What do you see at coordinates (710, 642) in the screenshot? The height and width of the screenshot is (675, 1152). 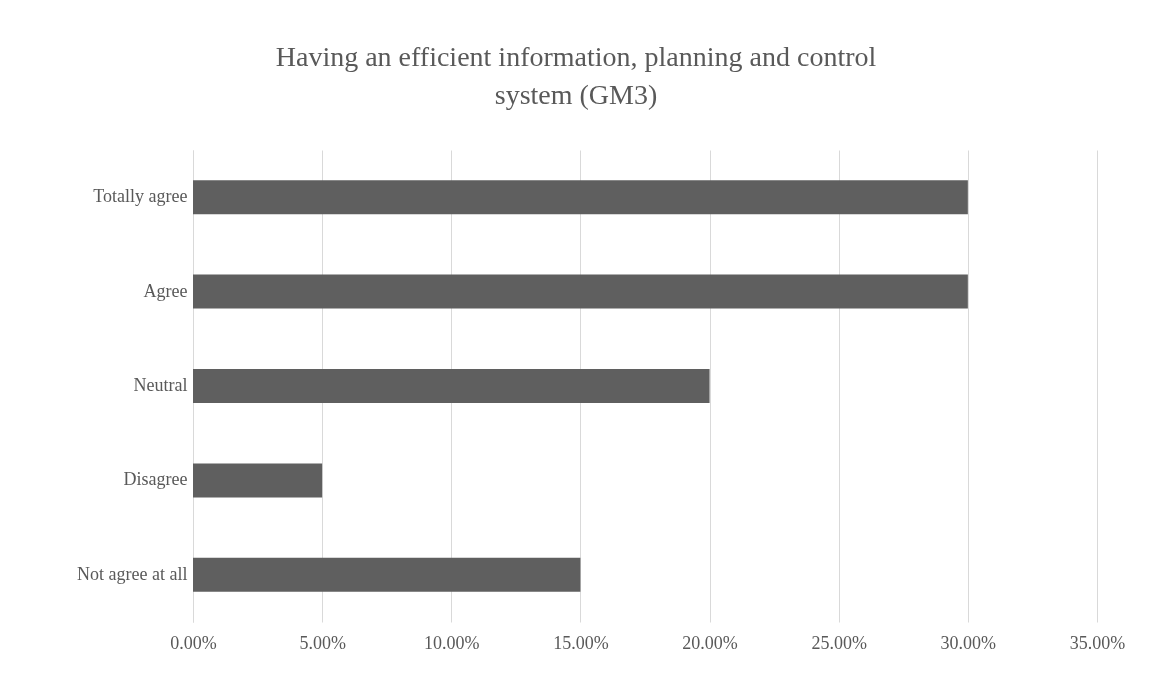 I see `x-tick-label: 20.00%` at bounding box center [710, 642].